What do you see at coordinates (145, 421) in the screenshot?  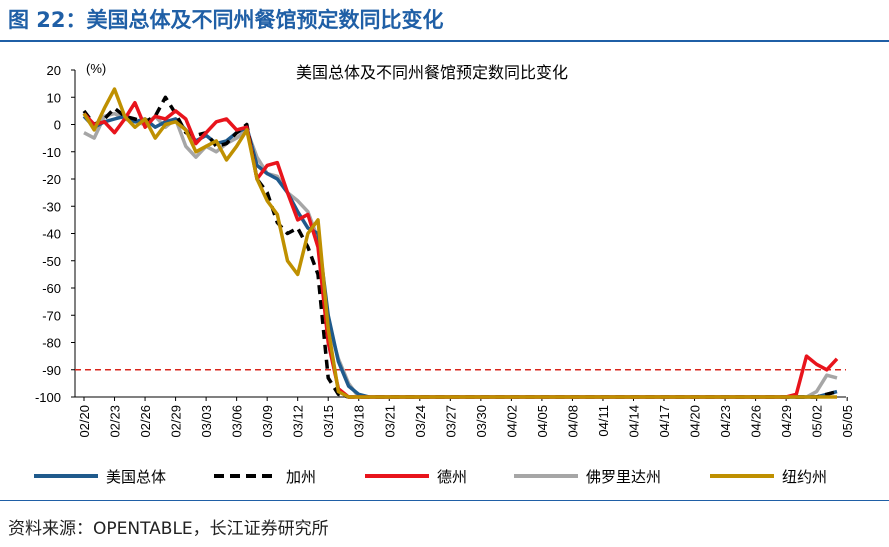 I see `x-tick-label: 02/26` at bounding box center [145, 421].